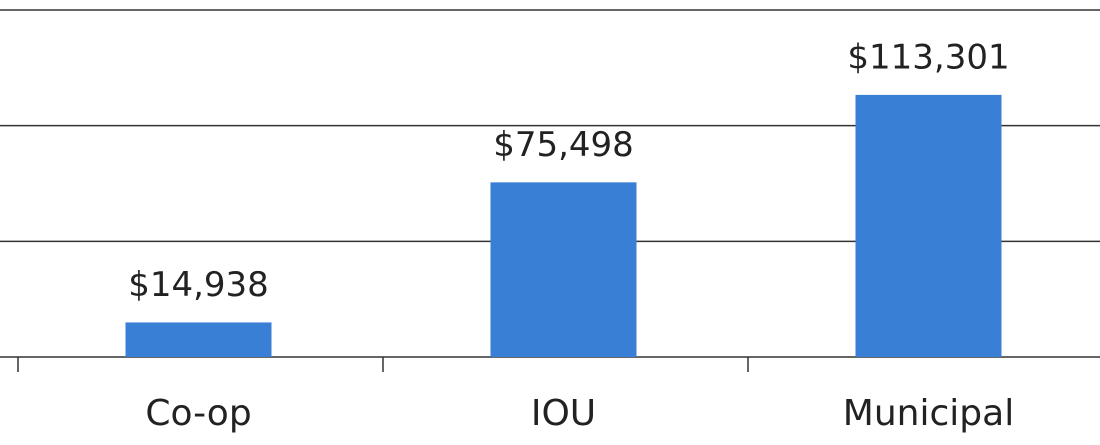  I want to click on x-tick-label: Co-op, so click(198, 413).